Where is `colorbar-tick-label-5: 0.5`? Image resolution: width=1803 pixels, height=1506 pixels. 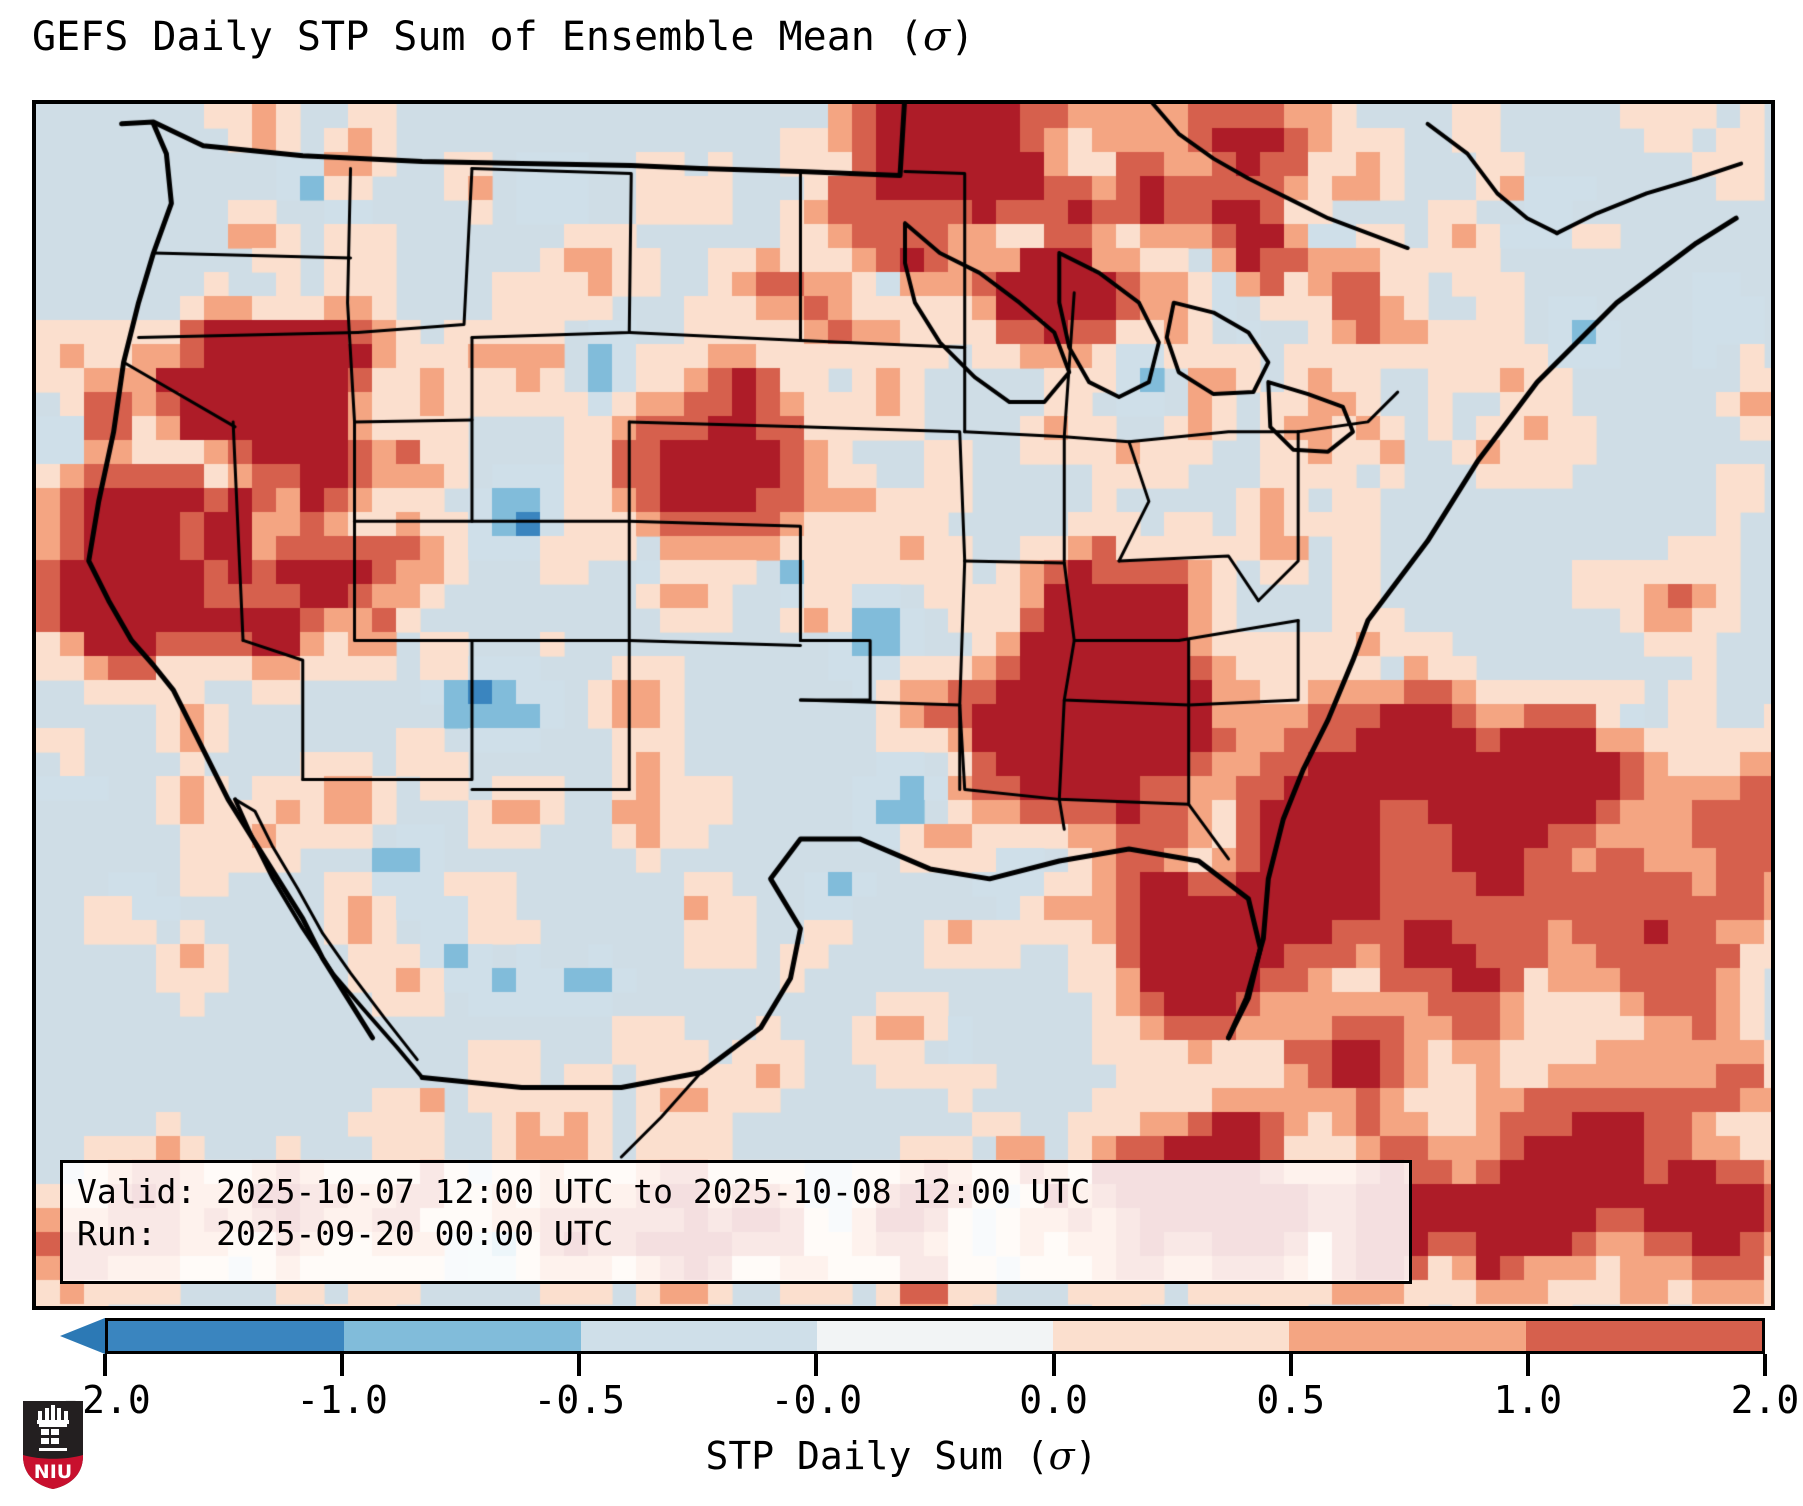 colorbar-tick-label-5: 0.5 is located at coordinates (1291, 1400).